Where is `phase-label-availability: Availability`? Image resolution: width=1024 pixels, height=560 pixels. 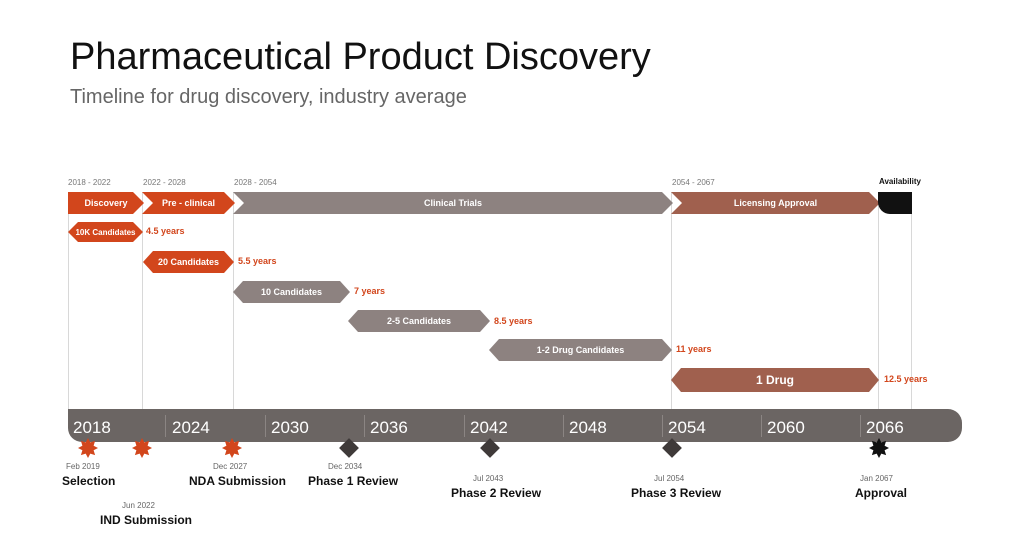 phase-label-availability: Availability is located at coordinates (900, 181).